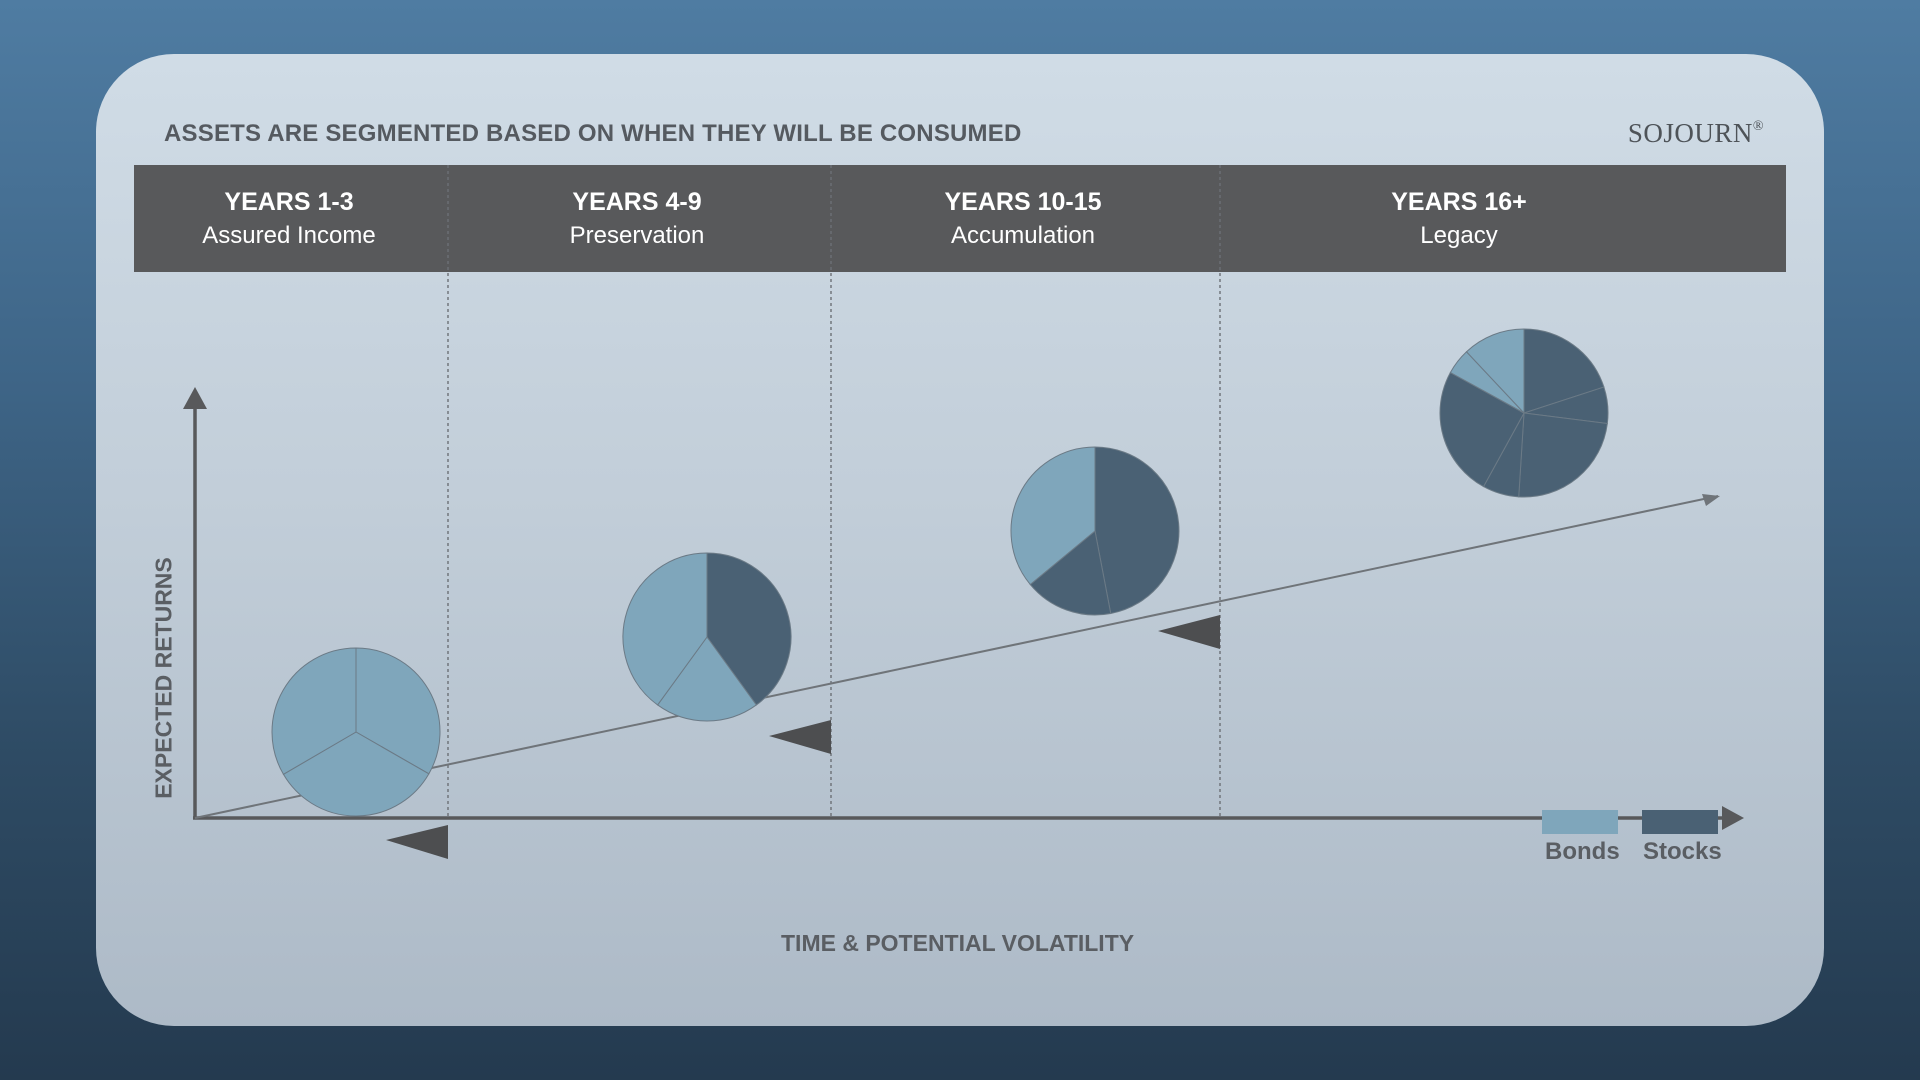  Describe the element at coordinates (163, 678) in the screenshot. I see `y-axis-label: EXPECTED RETURNS` at that location.